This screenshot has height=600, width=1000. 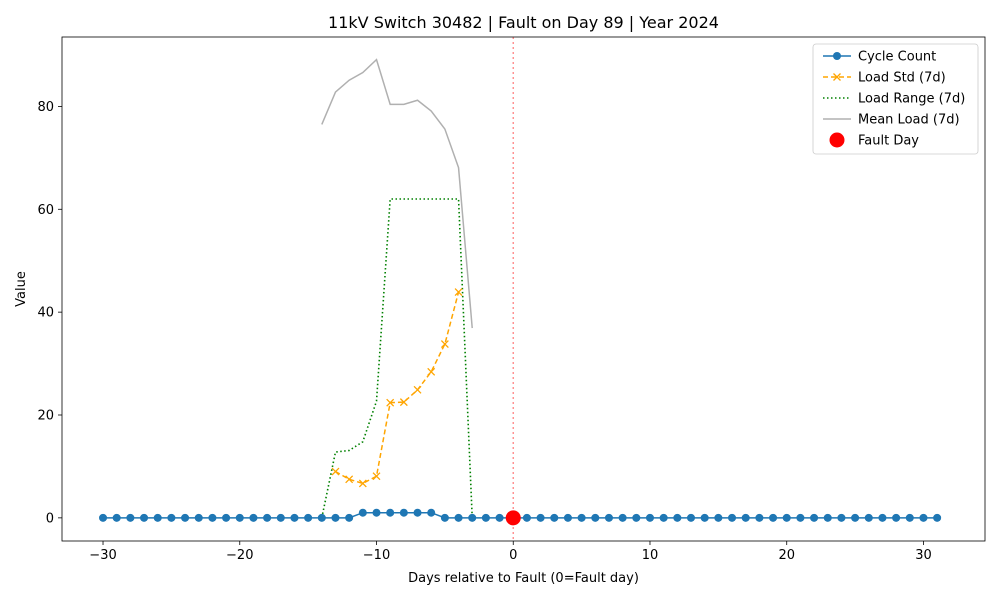 What do you see at coordinates (45, 416) in the screenshot?
I see `y-tick-label: 20` at bounding box center [45, 416].